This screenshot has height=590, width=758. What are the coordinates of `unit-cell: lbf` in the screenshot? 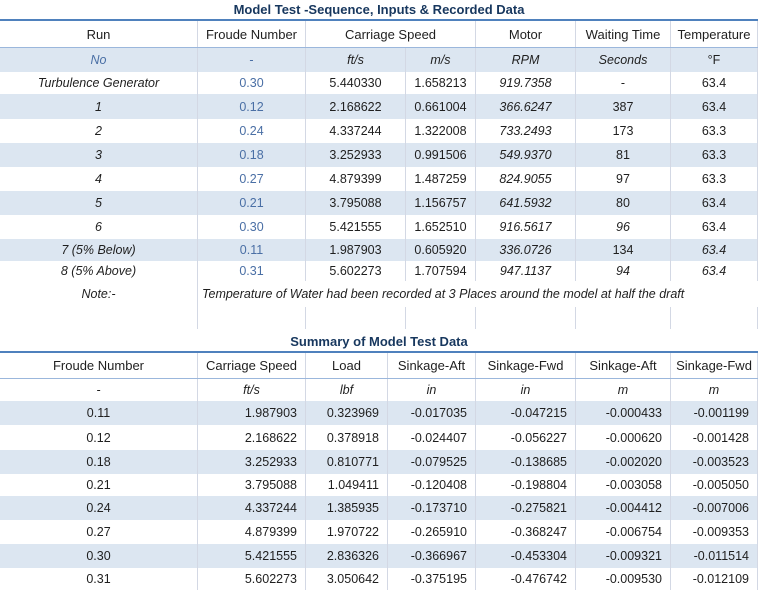 It's located at (347, 390).